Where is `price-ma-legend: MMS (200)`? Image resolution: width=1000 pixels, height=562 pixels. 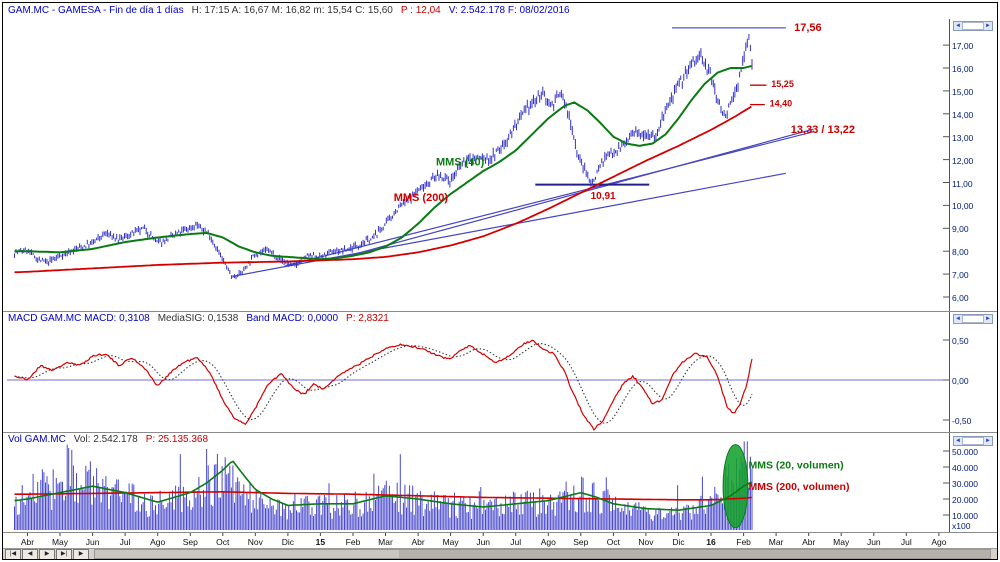 price-ma-legend: MMS (200) is located at coordinates (421, 198).